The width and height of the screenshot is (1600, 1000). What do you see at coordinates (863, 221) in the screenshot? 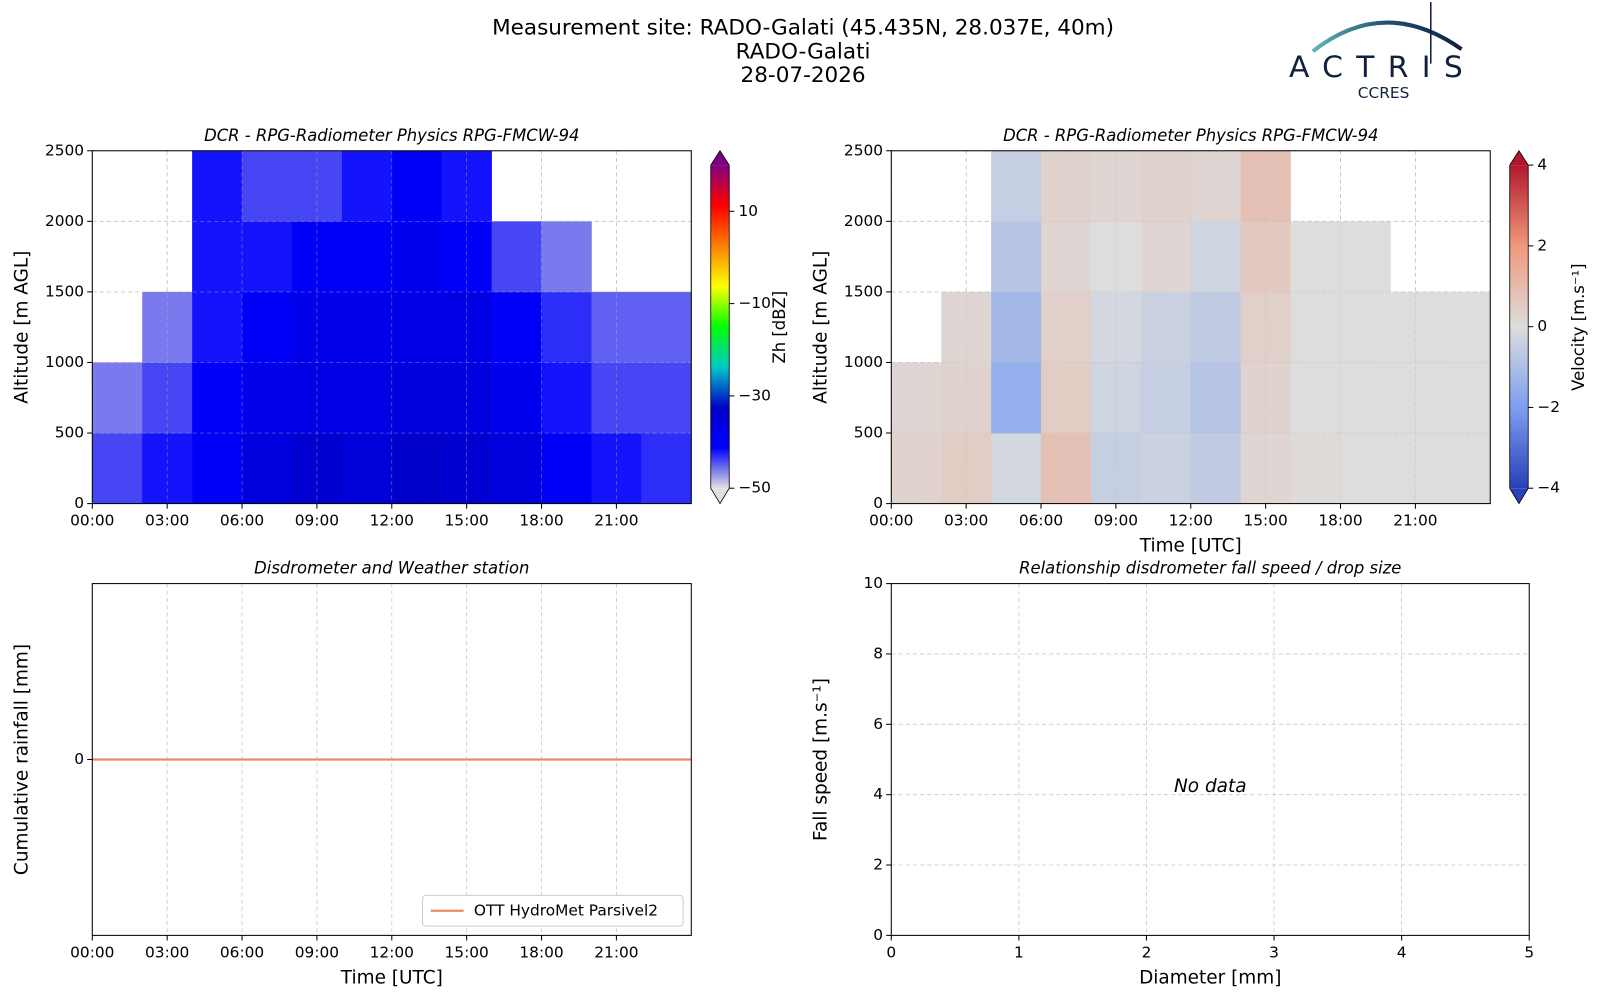
I see `y-tick-label: 2000` at bounding box center [863, 221].